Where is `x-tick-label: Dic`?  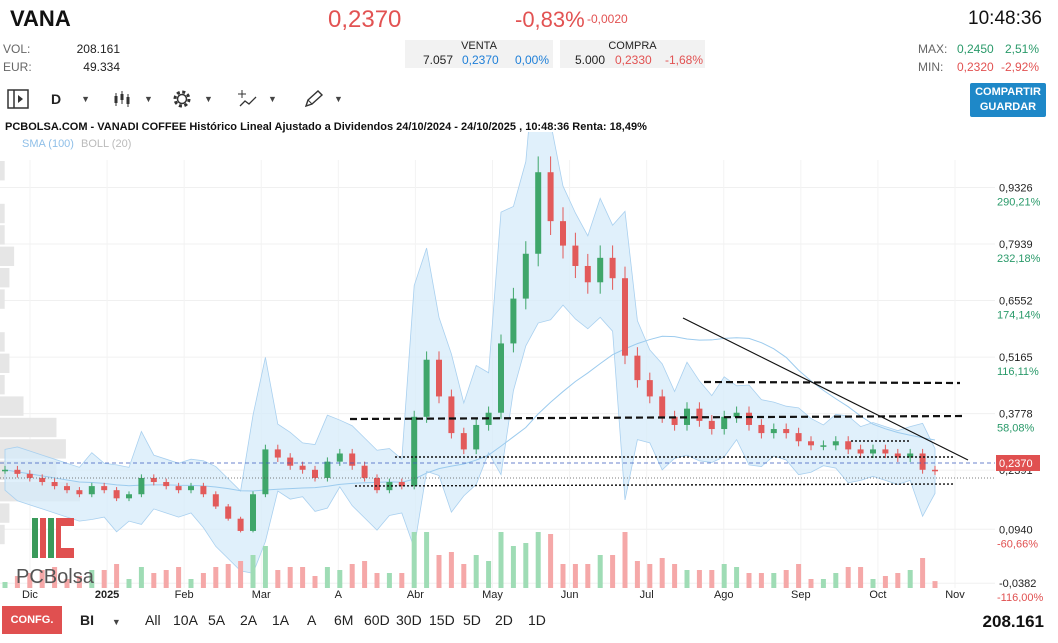 x-tick-label: Dic is located at coordinates (30, 595).